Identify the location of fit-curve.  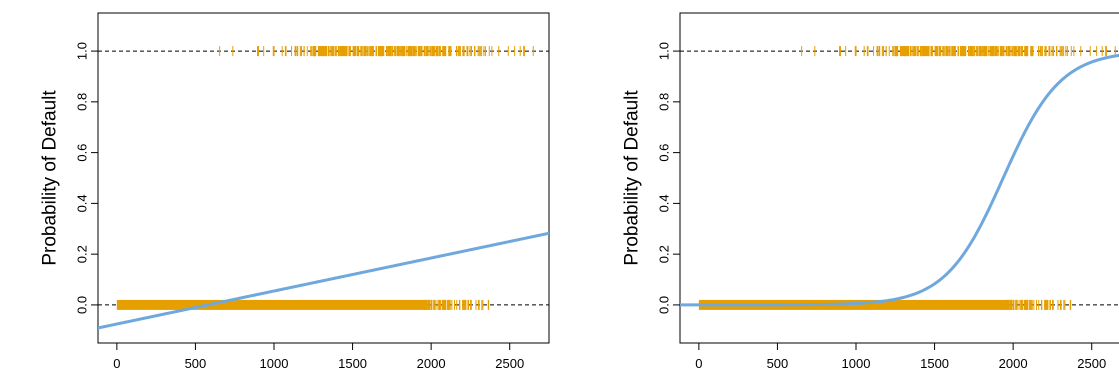
(323, 280).